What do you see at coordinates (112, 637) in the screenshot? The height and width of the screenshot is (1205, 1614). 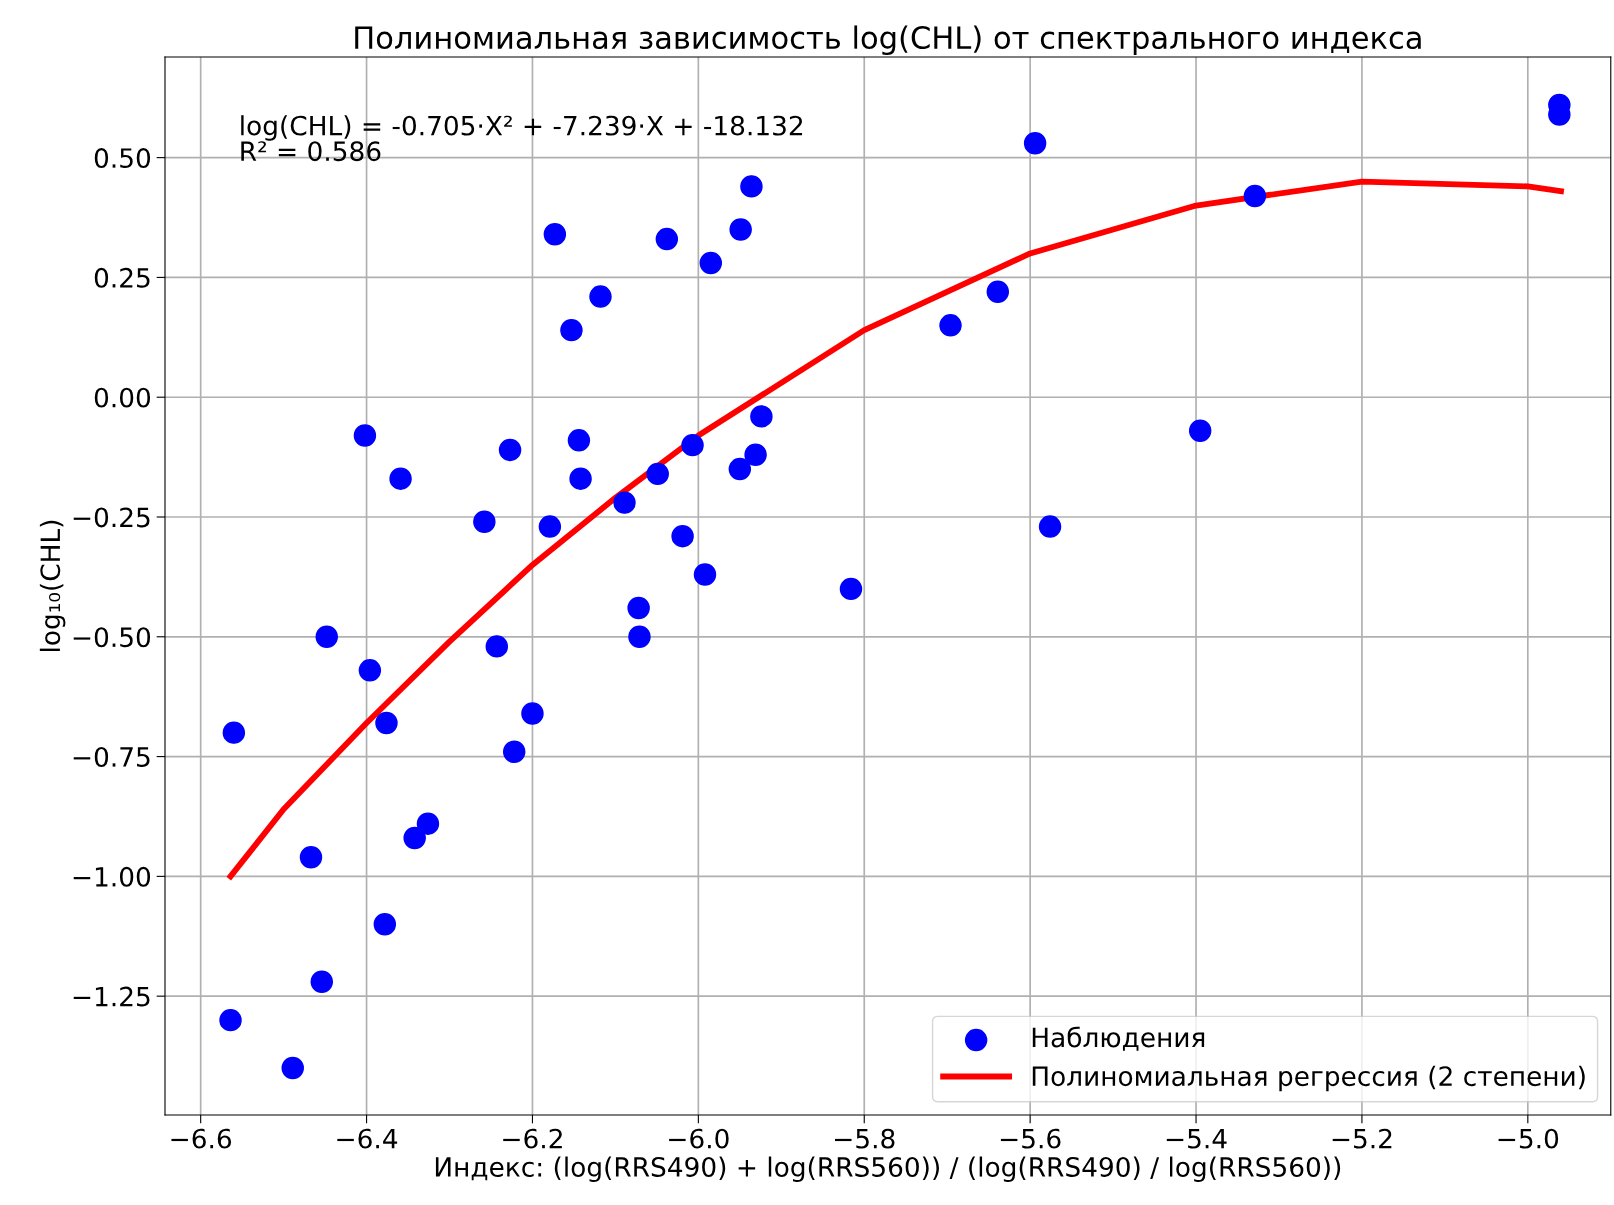 I see `y-tick-label: −0.50` at bounding box center [112, 637].